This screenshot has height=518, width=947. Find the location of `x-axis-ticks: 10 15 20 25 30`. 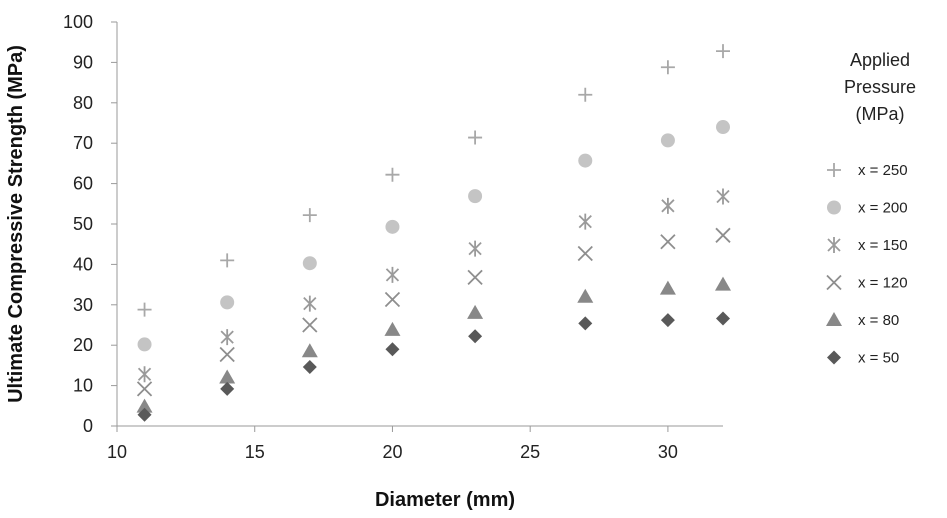

x-axis-ticks: 10 15 20 25 30 is located at coordinates (392, 444).